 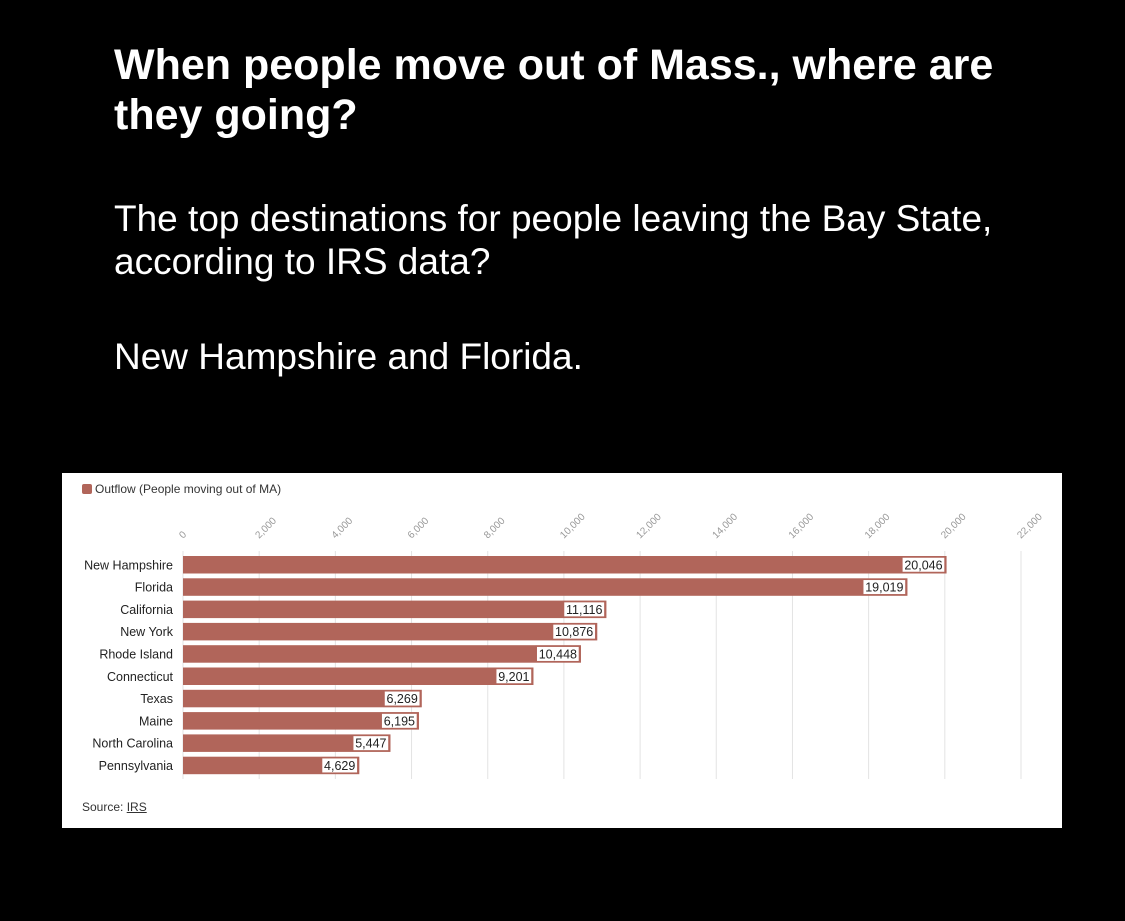 What do you see at coordinates (649, 526) in the screenshot?
I see `x-tick-label: 12,000` at bounding box center [649, 526].